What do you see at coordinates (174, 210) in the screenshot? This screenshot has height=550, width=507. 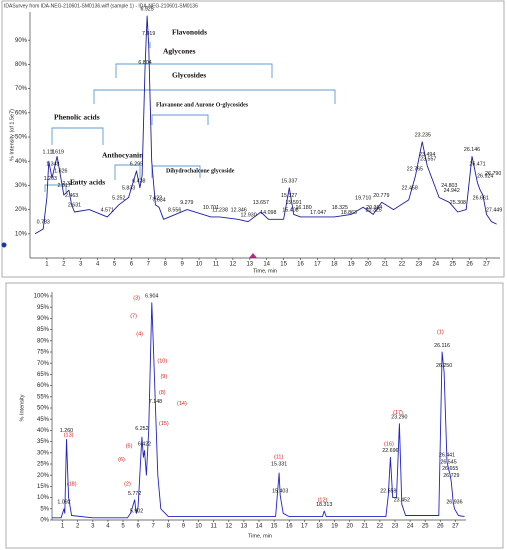 I see `peak-label: 8.556` at bounding box center [174, 210].